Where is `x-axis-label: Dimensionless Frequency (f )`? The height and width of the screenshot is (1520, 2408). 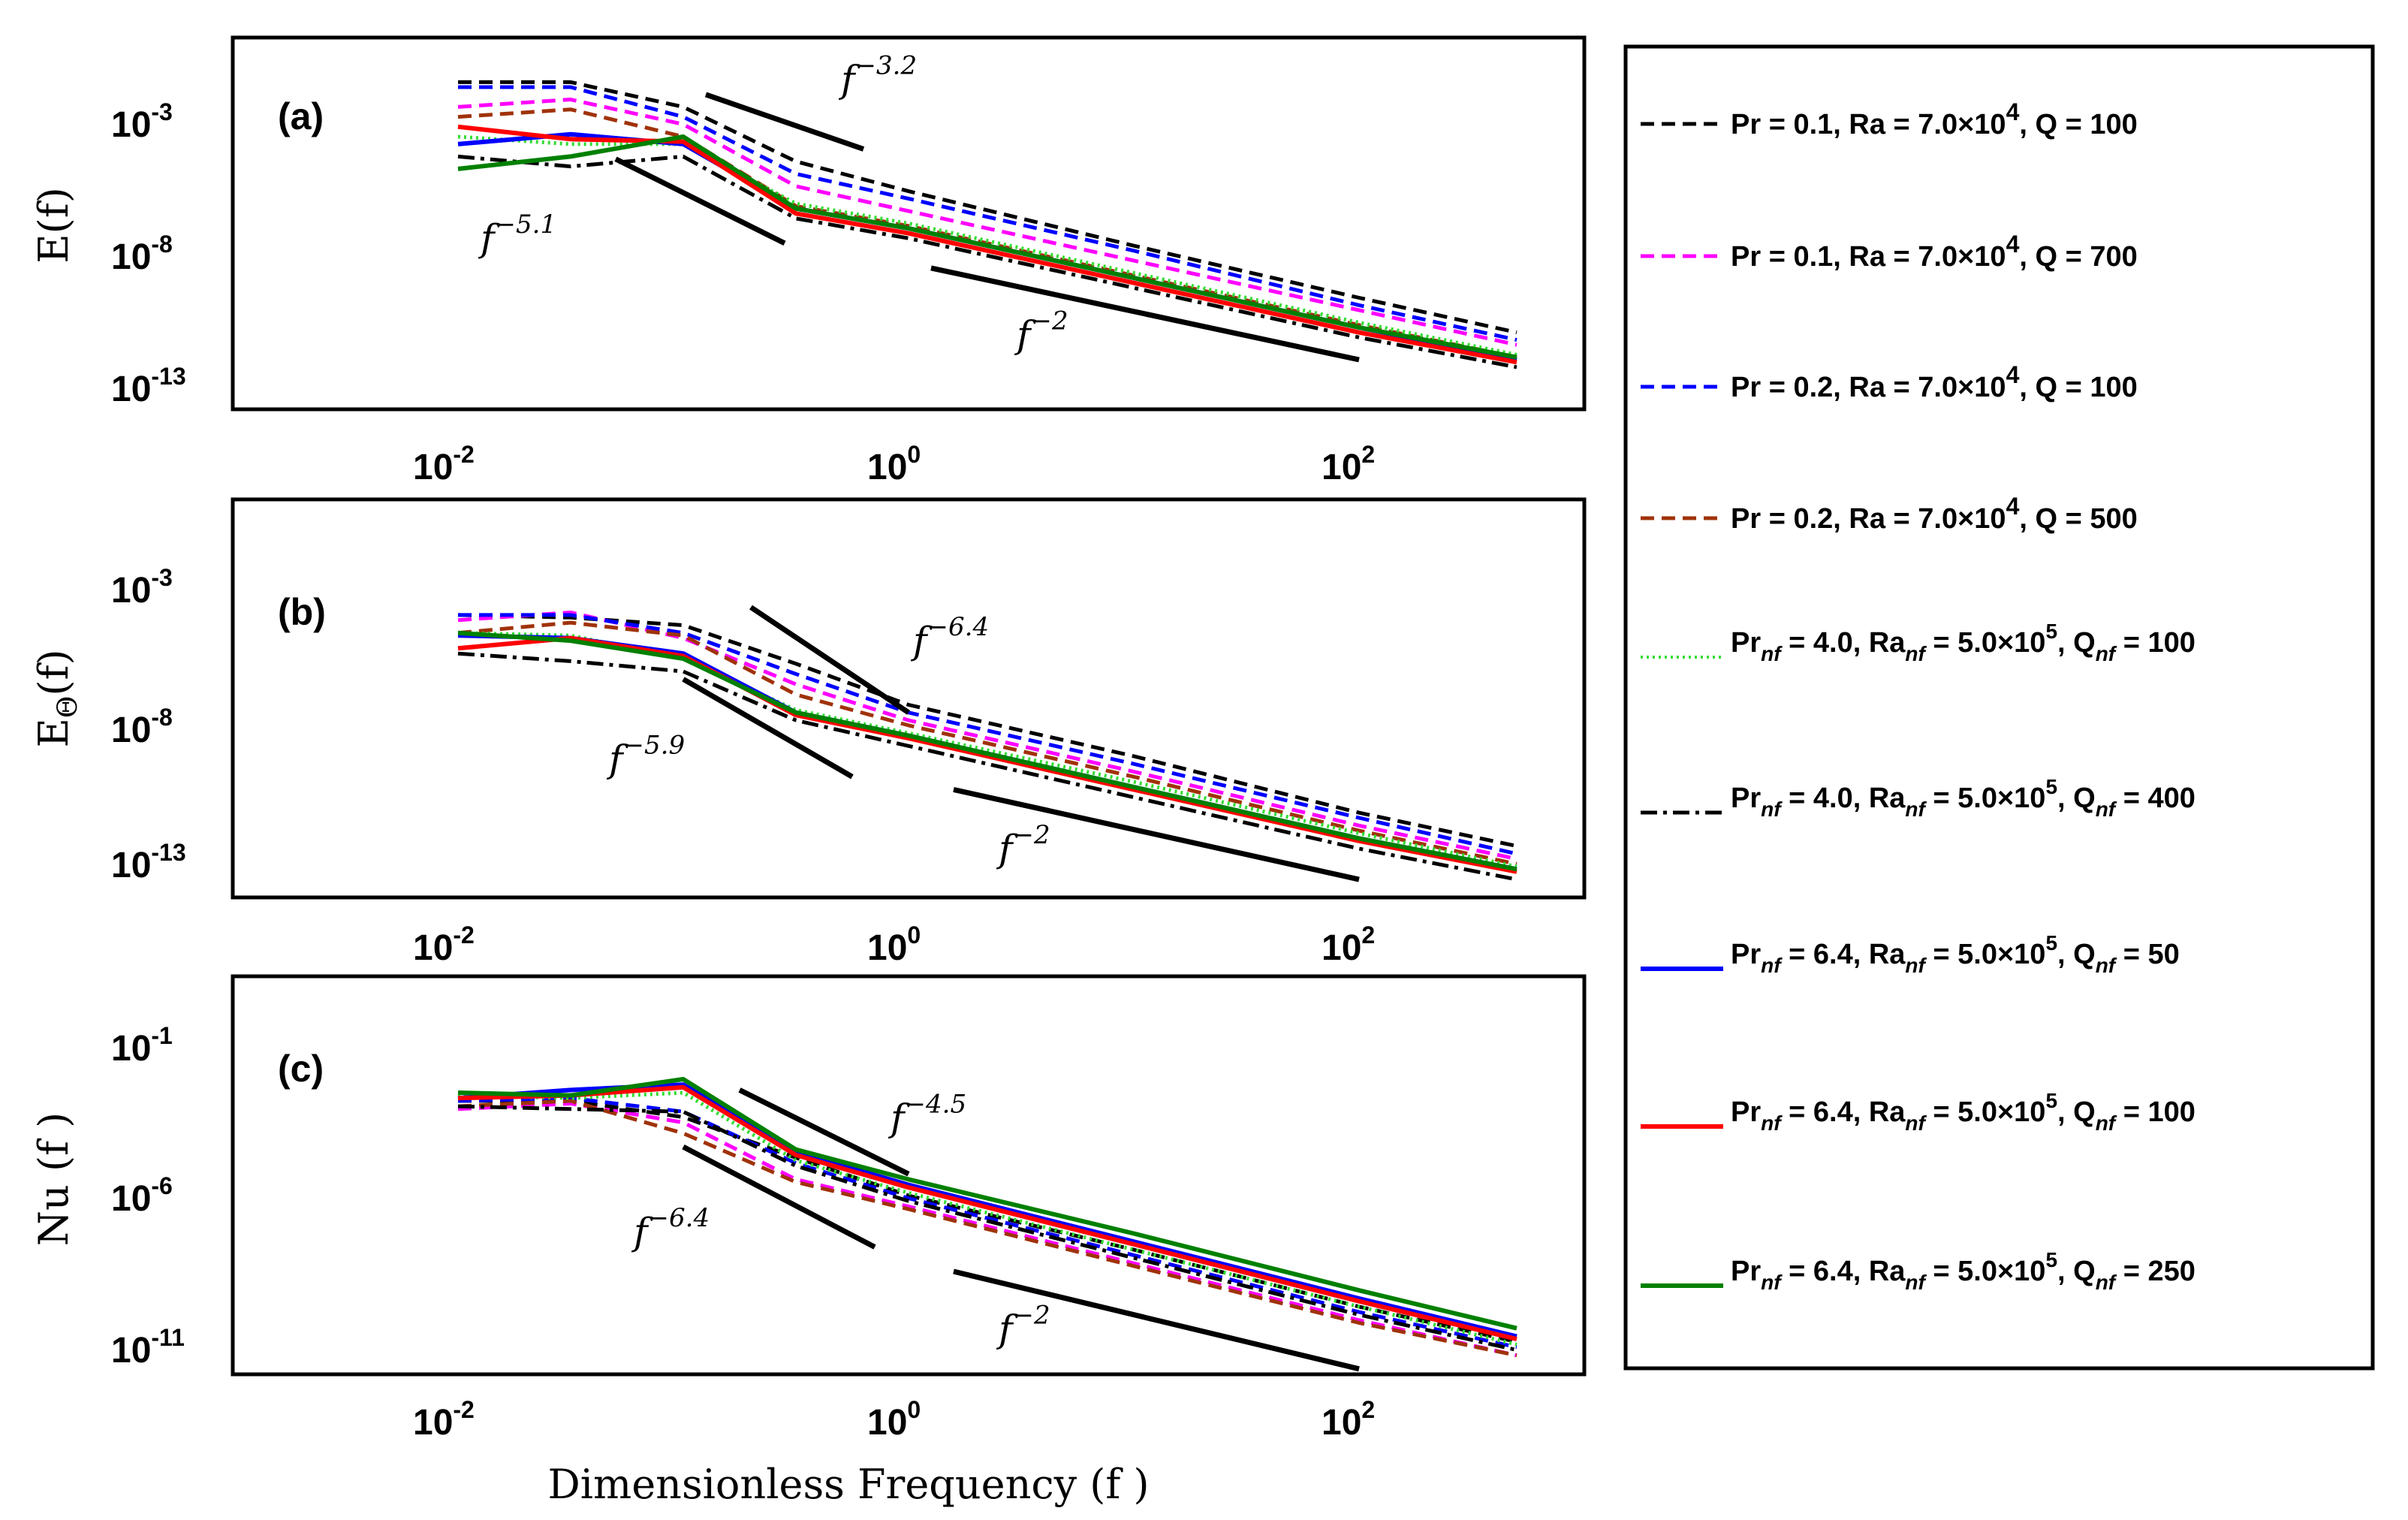 x-axis-label: Dimensionless Frequency (f ) is located at coordinates (848, 1484).